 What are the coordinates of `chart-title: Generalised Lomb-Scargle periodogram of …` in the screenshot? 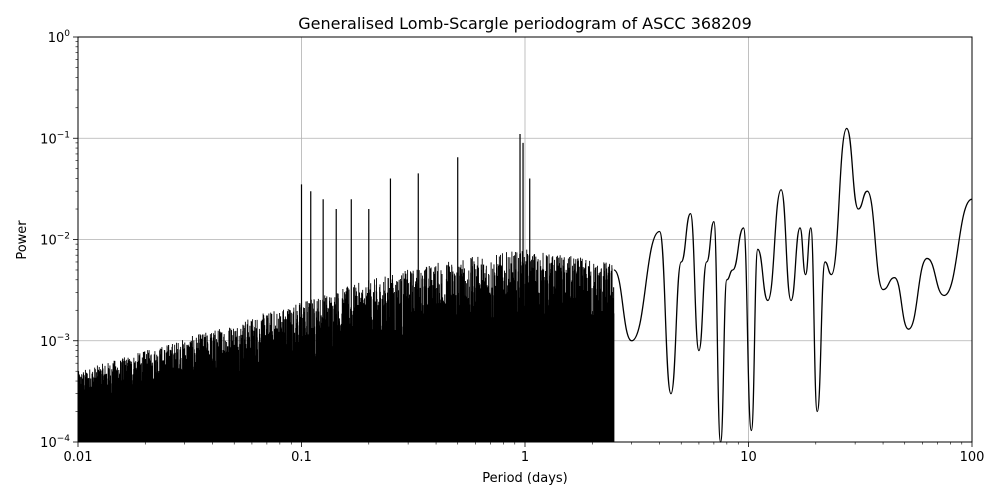 It's located at (525, 23).